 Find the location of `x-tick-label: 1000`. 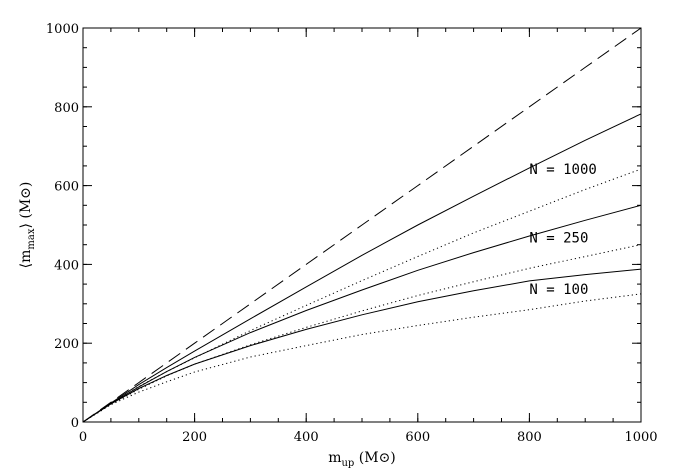

x-tick-label: 1000 is located at coordinates (640, 437).